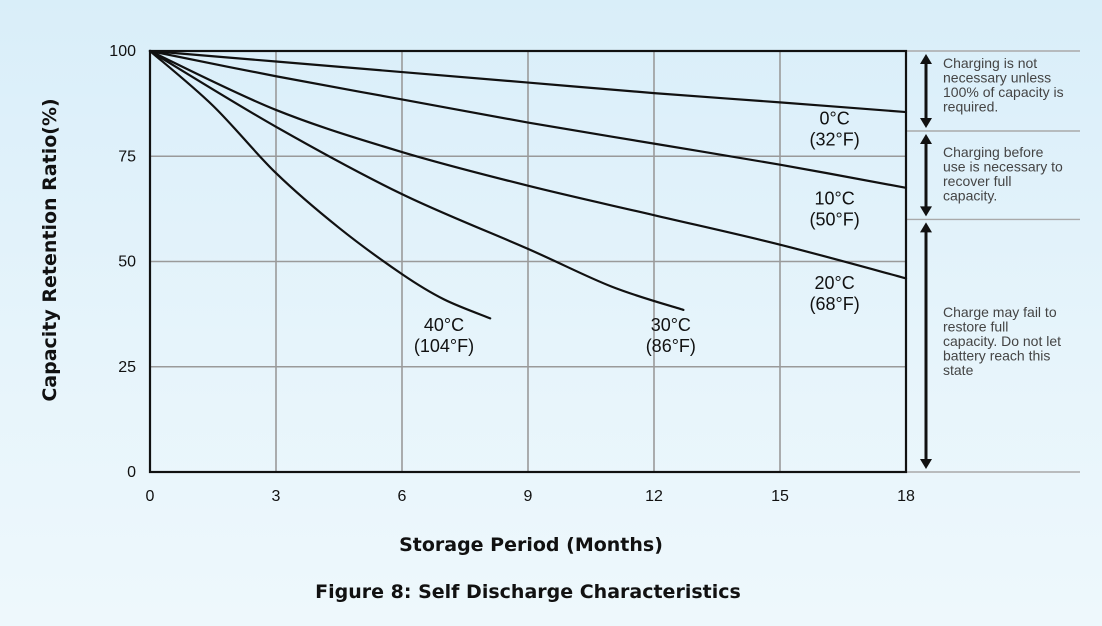  I want to click on x-tick-label: 18, so click(906, 496).